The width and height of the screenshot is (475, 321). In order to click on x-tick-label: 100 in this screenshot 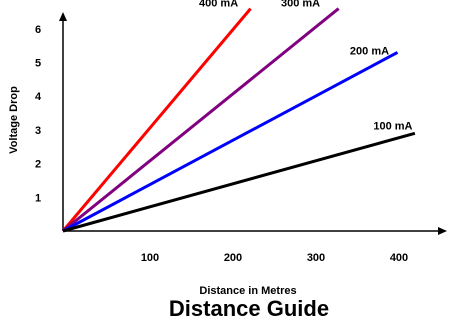, I will do `click(150, 258)`.